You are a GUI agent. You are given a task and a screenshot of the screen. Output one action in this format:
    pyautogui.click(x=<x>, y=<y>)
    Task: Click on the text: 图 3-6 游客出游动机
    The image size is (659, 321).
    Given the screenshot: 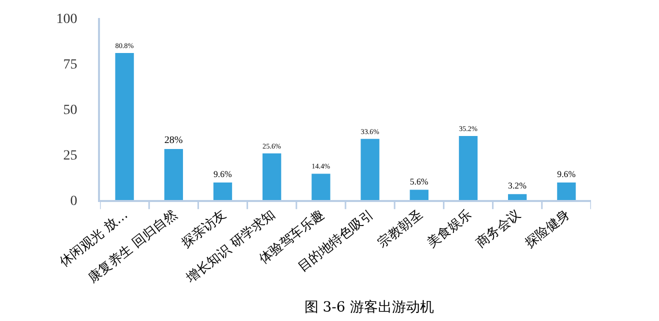 What is the action you would take?
    pyautogui.click(x=369, y=307)
    